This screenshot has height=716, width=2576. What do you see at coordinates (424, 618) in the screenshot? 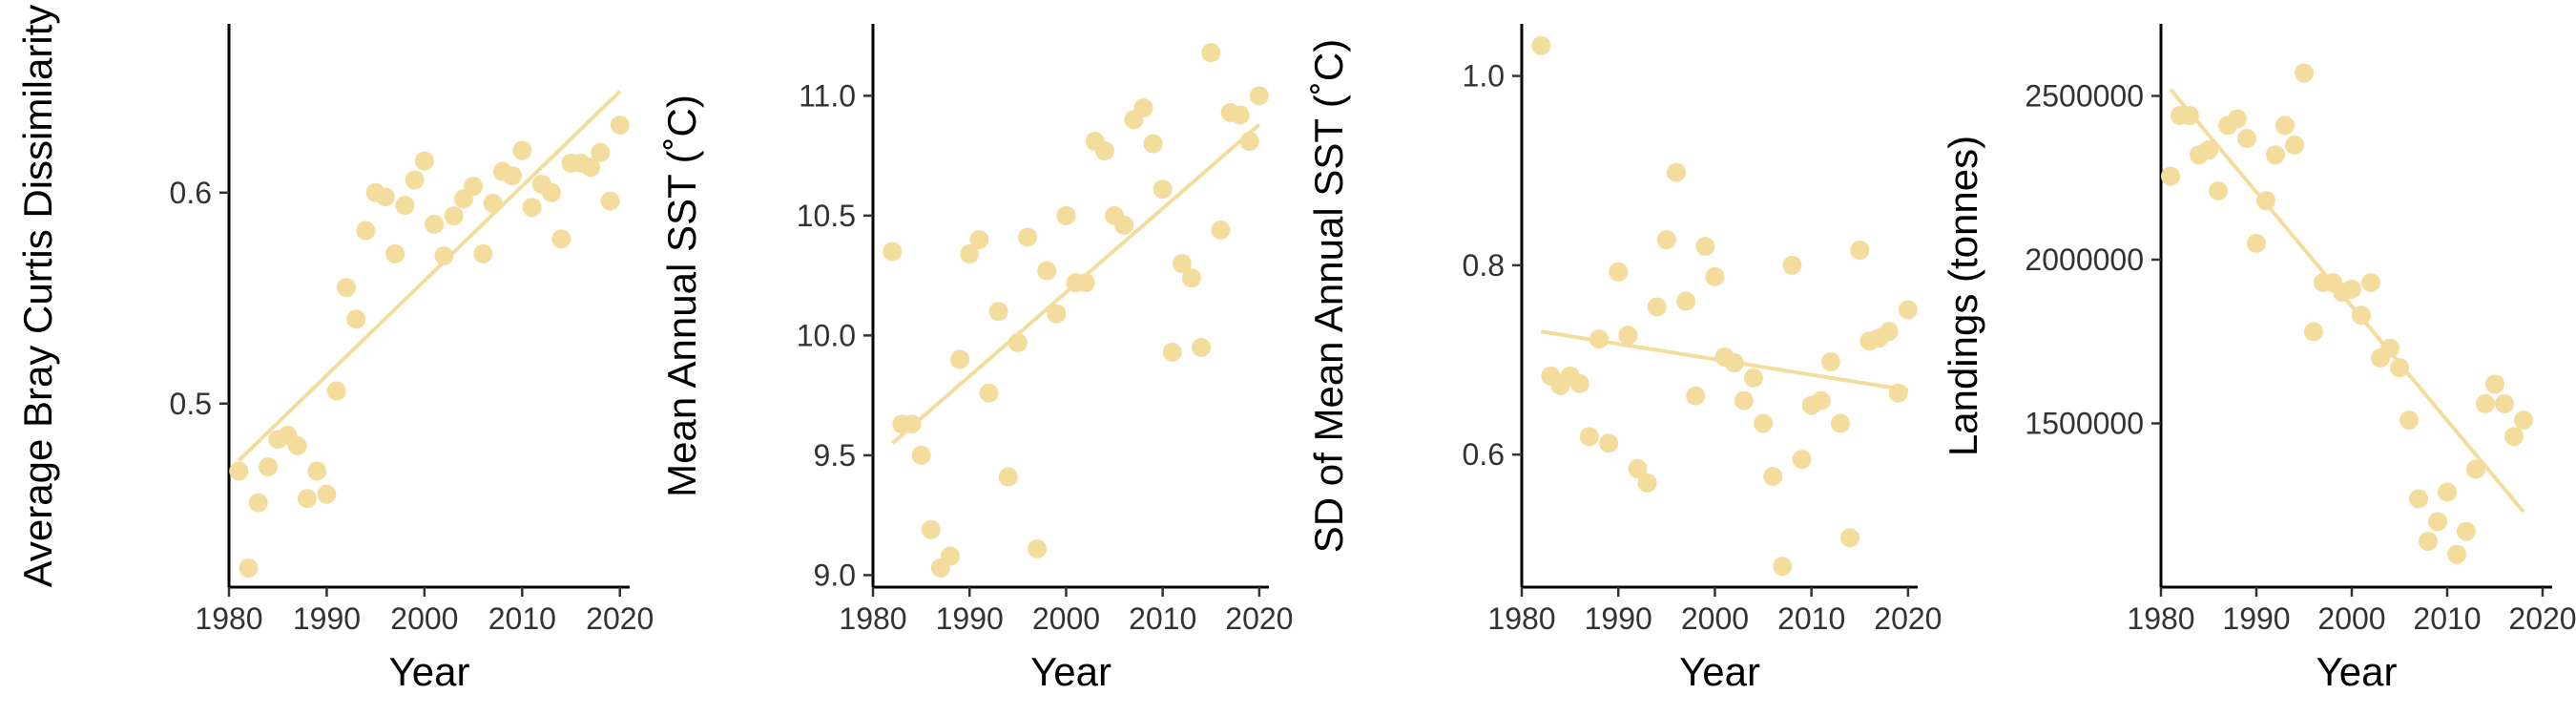
I see `x-tick-label: 2000` at bounding box center [424, 618].